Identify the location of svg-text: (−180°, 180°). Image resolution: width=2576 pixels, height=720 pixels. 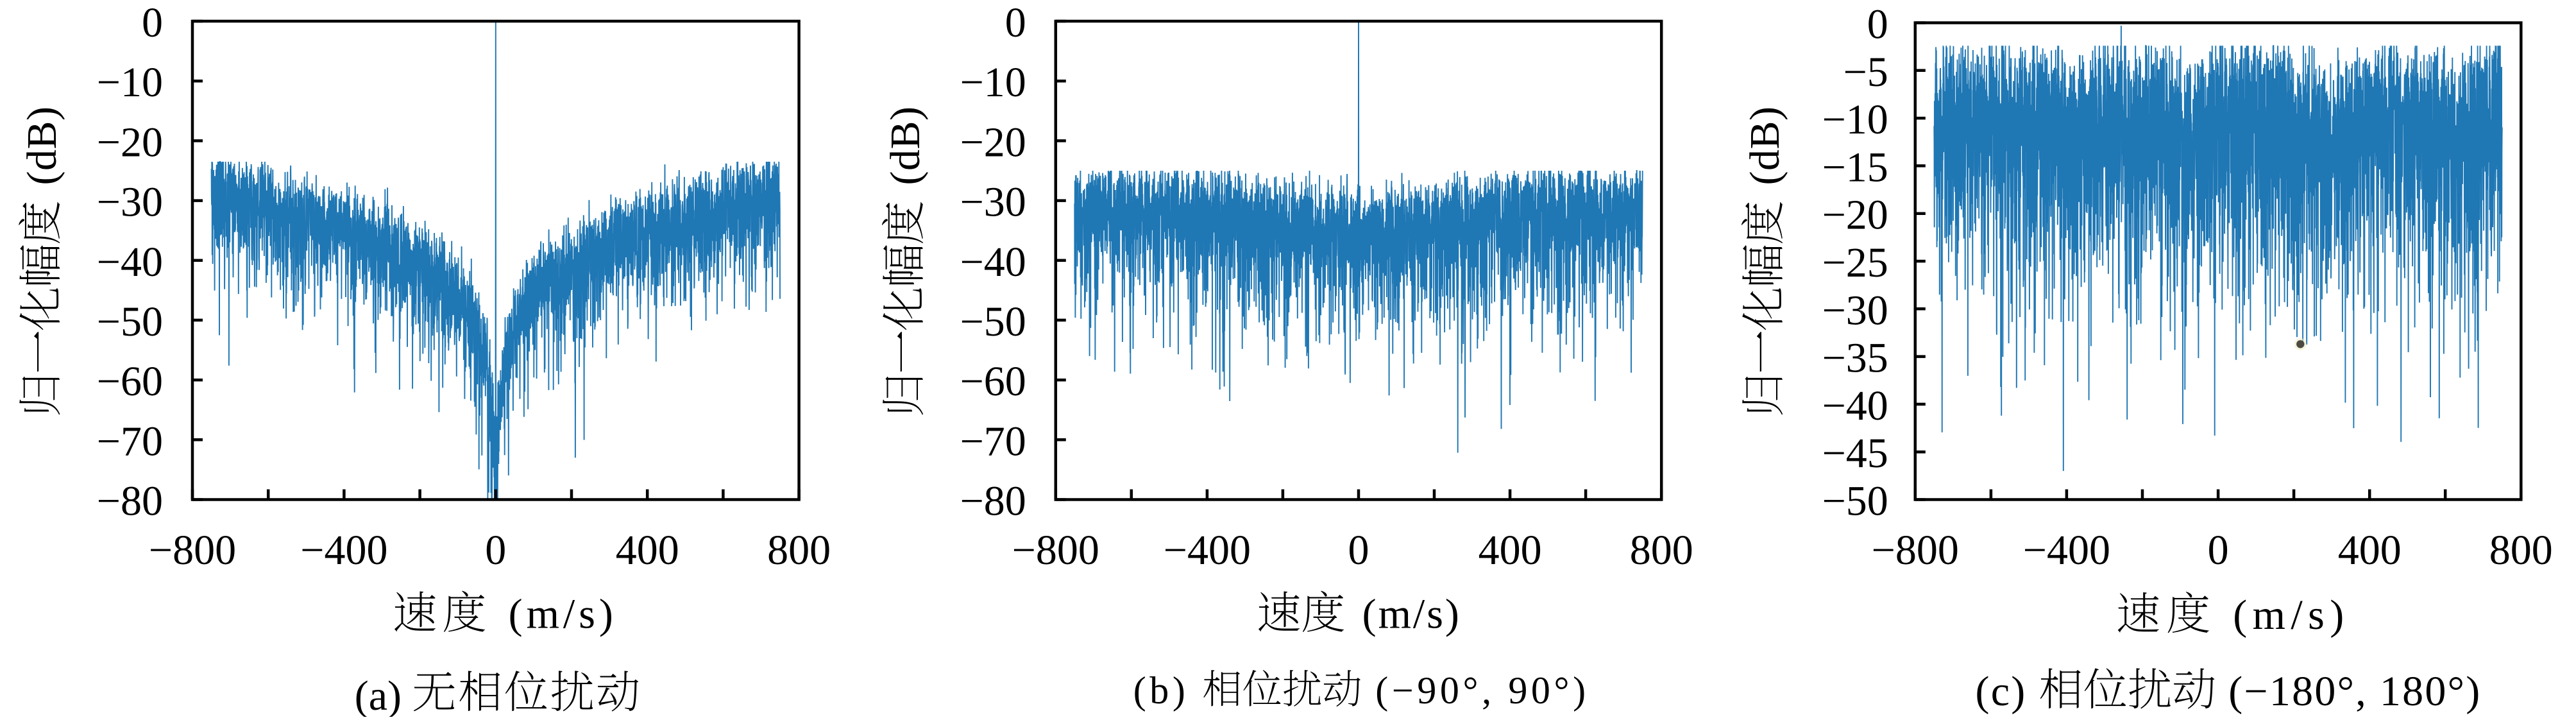
(2354, 692).